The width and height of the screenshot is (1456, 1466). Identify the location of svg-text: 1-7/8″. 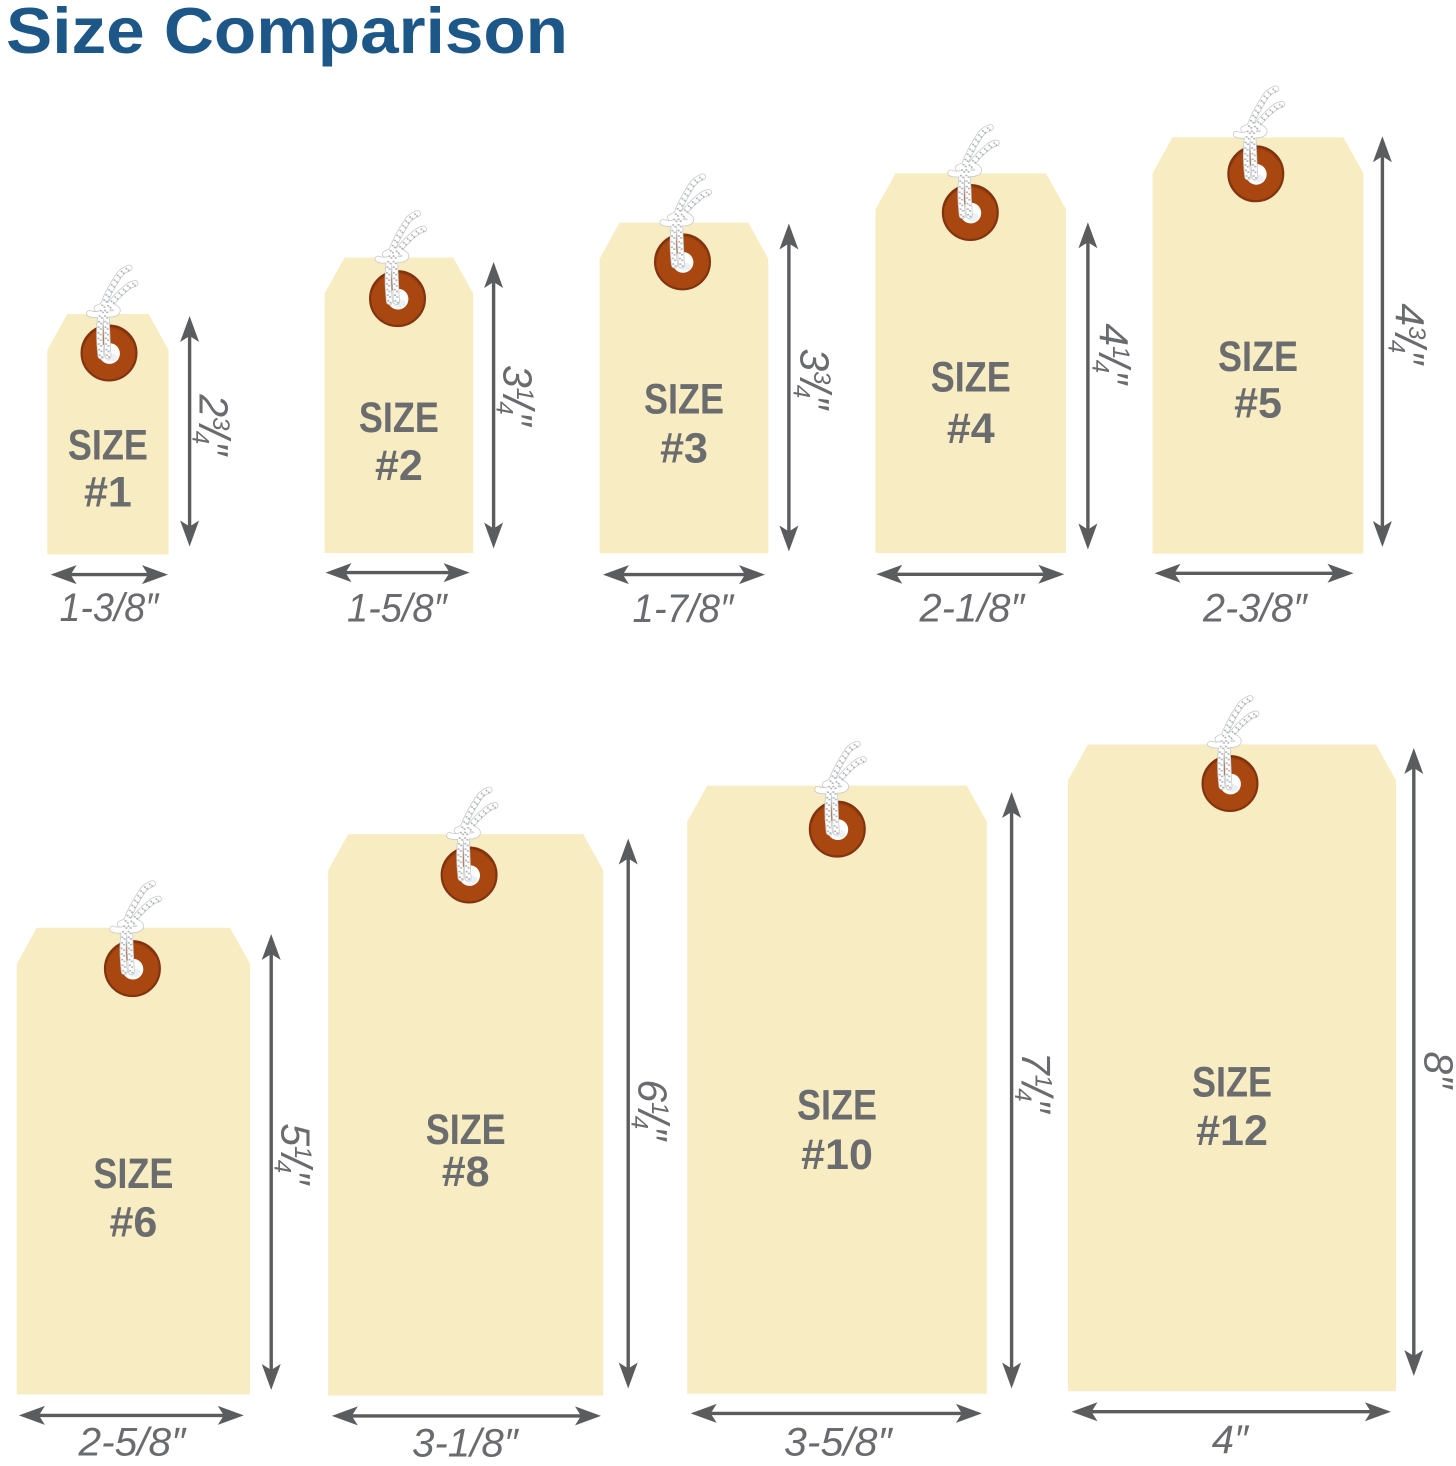
(684, 609).